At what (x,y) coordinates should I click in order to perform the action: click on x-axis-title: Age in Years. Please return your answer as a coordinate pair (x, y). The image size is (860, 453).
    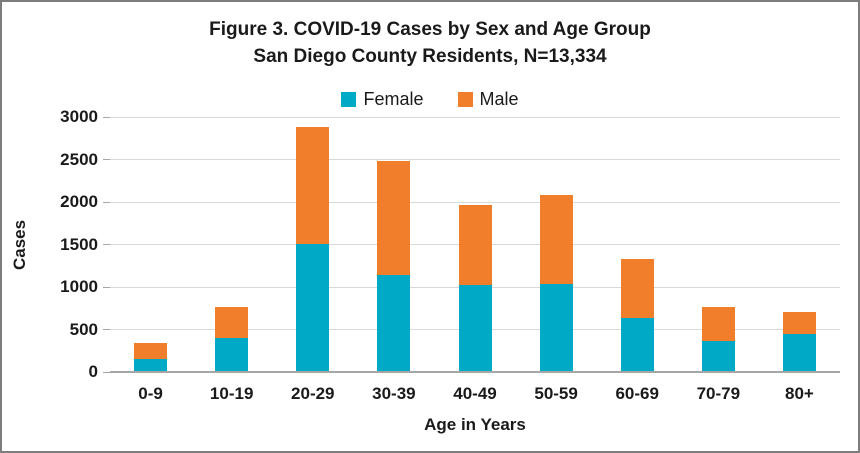
    Looking at the image, I should click on (475, 424).